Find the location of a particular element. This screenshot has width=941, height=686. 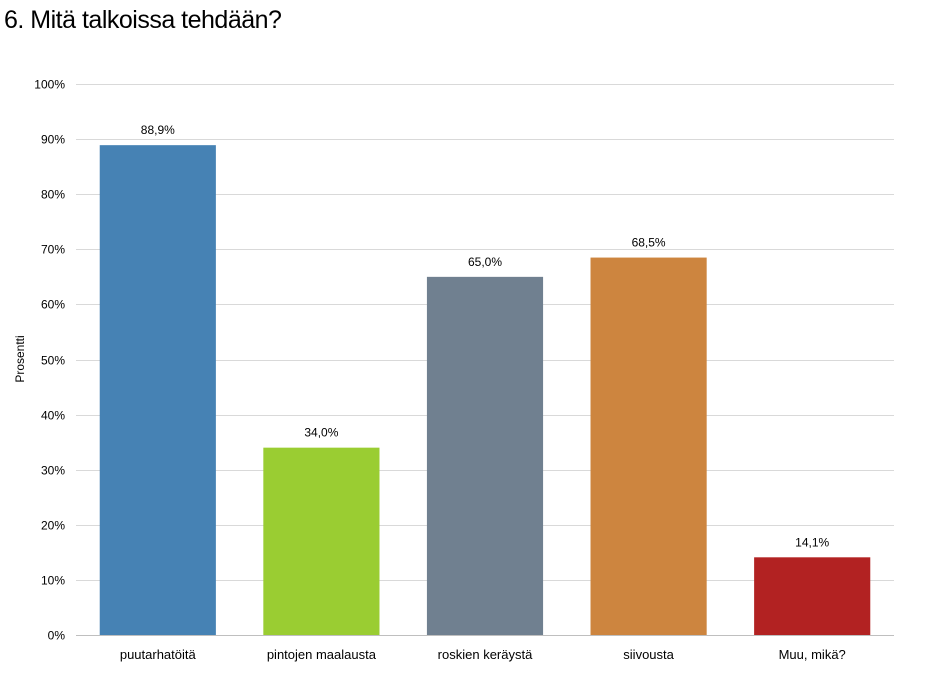

chart-title: 6. Mitä talkoissa tehdään? is located at coordinates (143, 20).